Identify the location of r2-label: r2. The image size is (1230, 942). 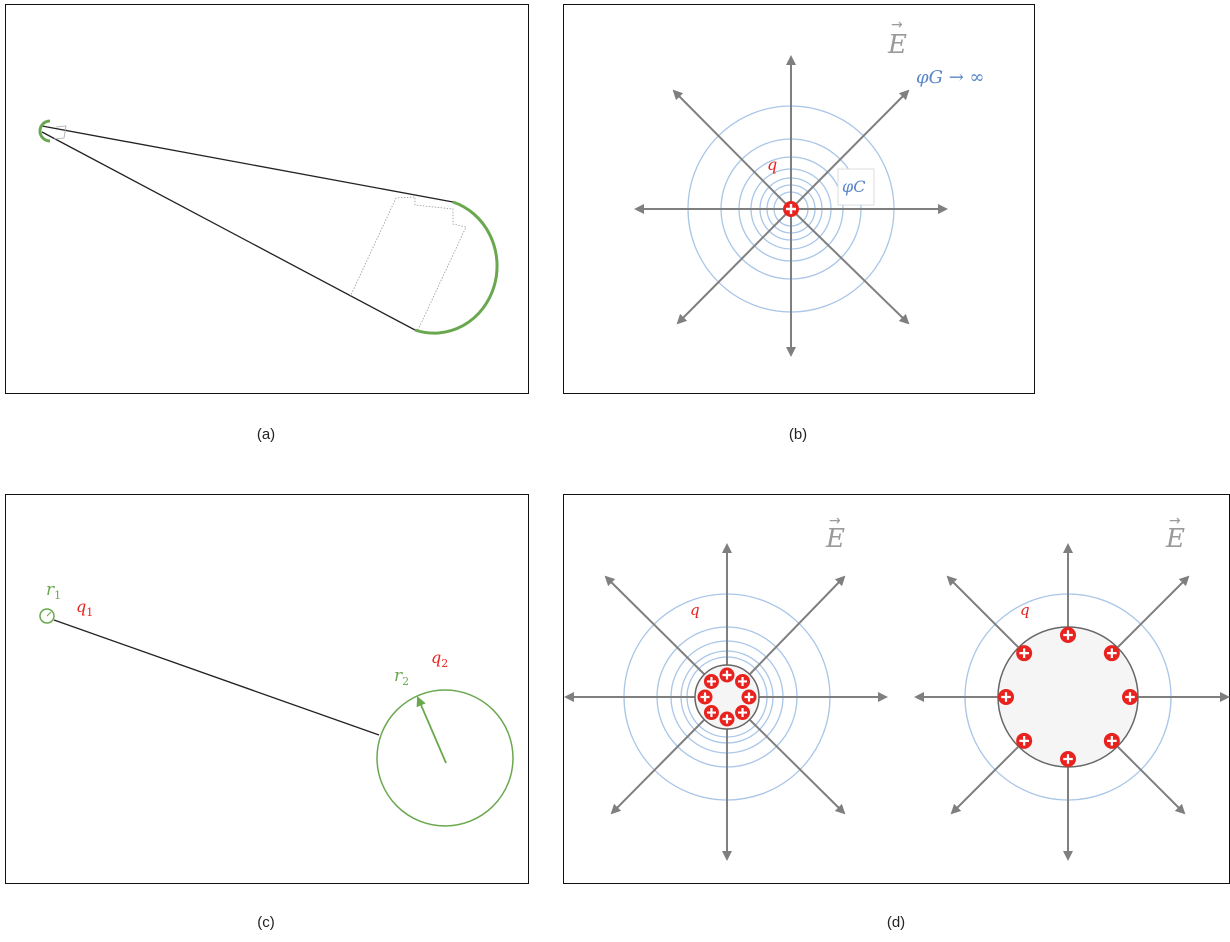
(401, 677).